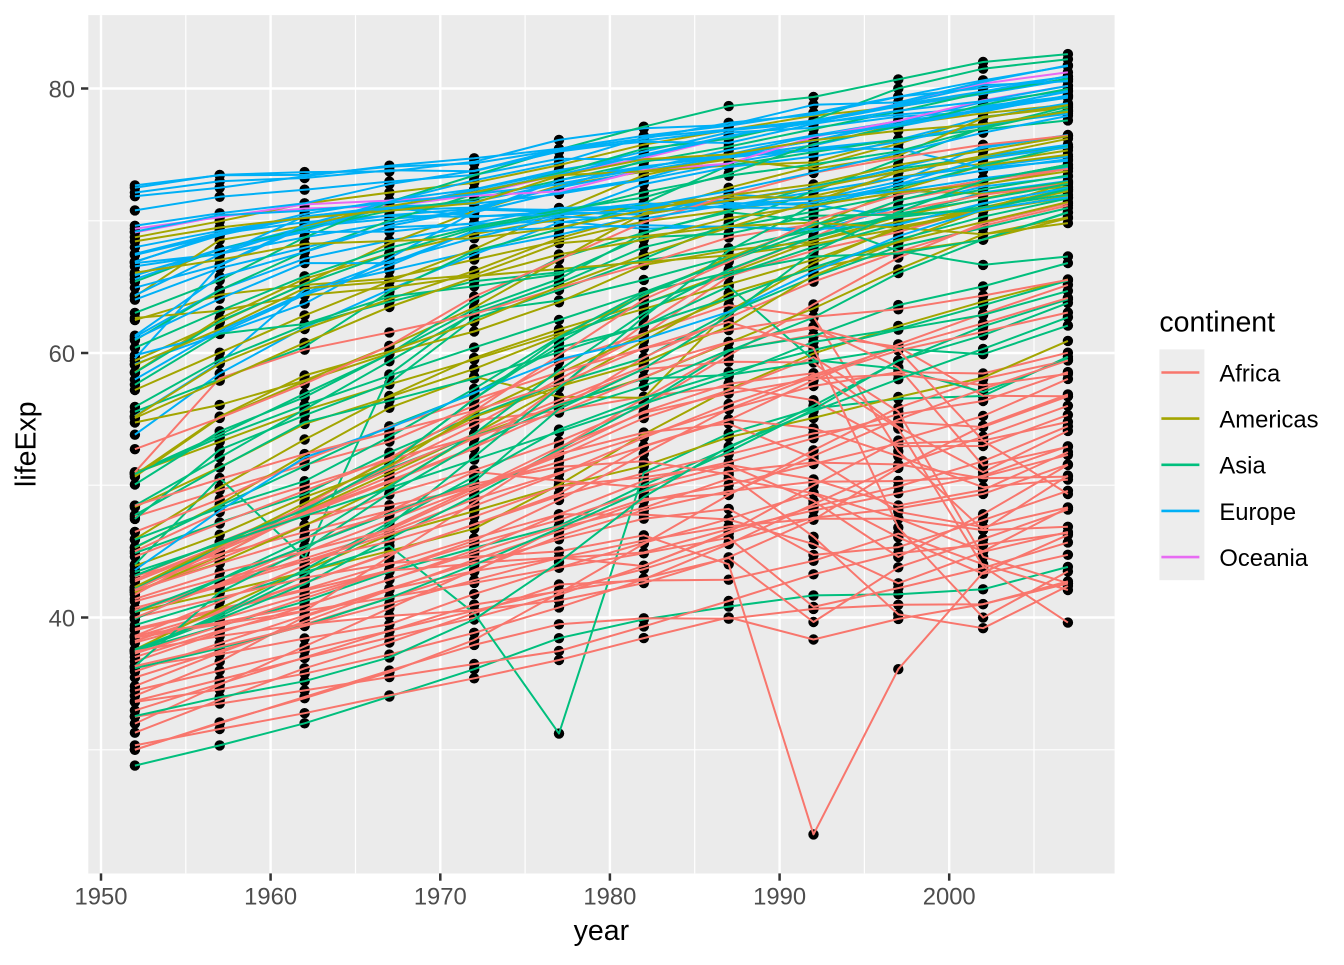 This screenshot has width=1344, height=965. Describe the element at coordinates (101, 897) in the screenshot. I see `svg-text: 1950` at that location.